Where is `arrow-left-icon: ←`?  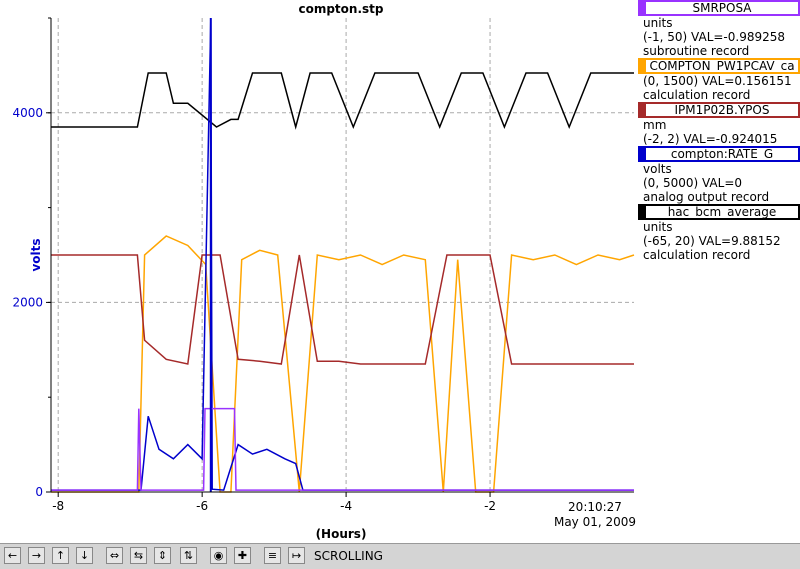
arrow-left-icon: ← is located at coordinates (12, 555).